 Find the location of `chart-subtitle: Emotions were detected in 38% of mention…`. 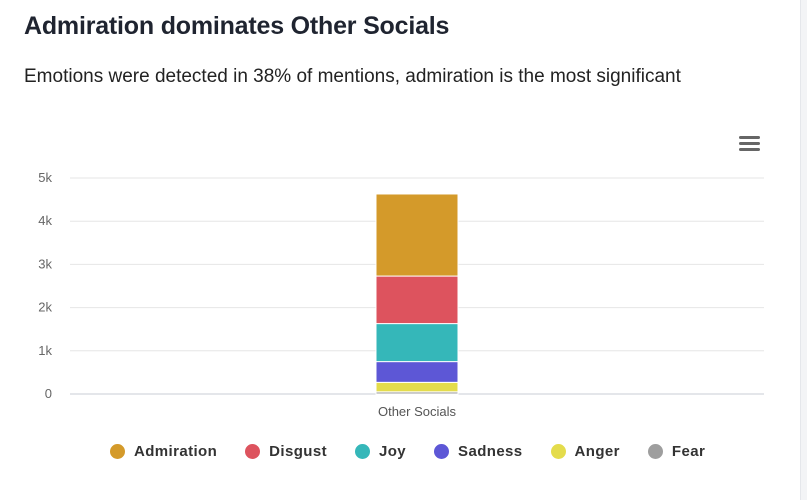

chart-subtitle: Emotions were detected in 38% of mention… is located at coordinates (352, 76).